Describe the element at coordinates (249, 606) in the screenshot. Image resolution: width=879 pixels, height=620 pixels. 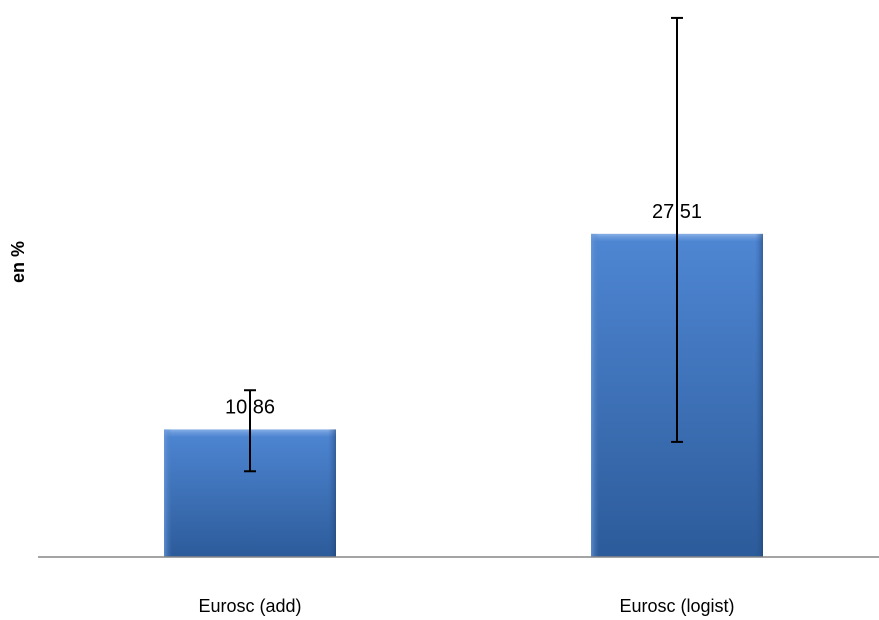
I see `x-tick-label: Eurosc (add)` at that location.